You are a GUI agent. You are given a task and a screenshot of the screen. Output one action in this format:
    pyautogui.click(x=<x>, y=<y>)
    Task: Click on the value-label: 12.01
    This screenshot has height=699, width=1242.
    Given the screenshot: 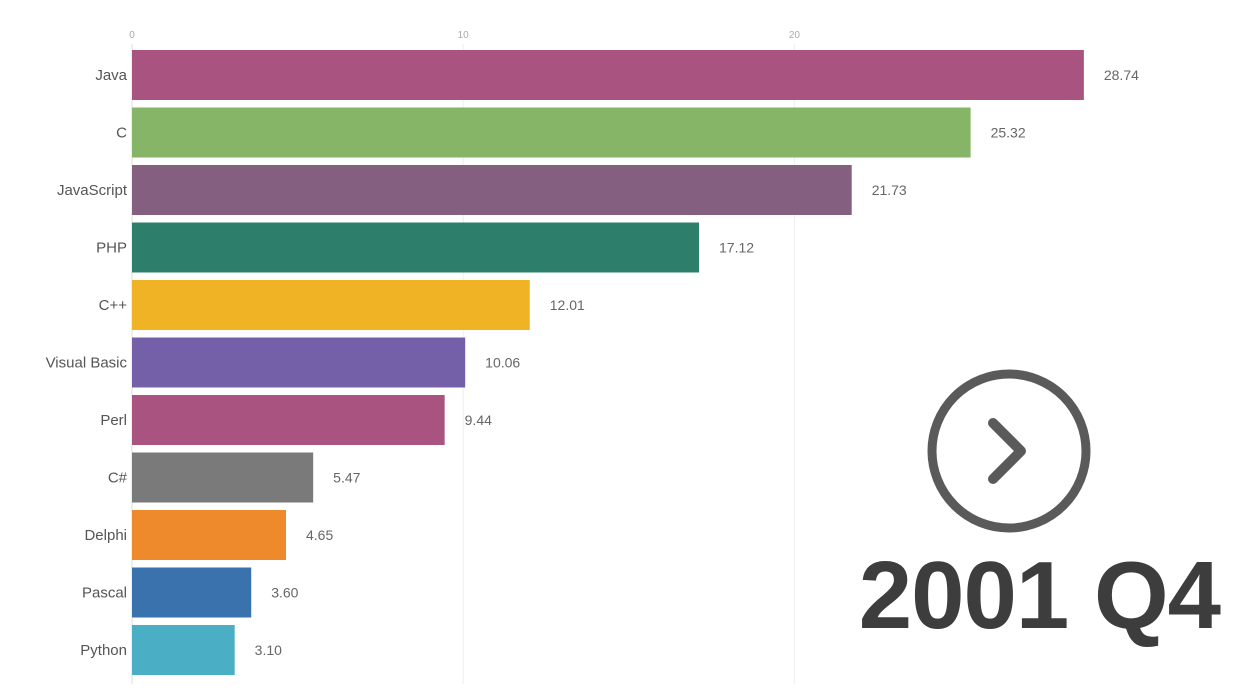 What is the action you would take?
    pyautogui.click(x=567, y=305)
    